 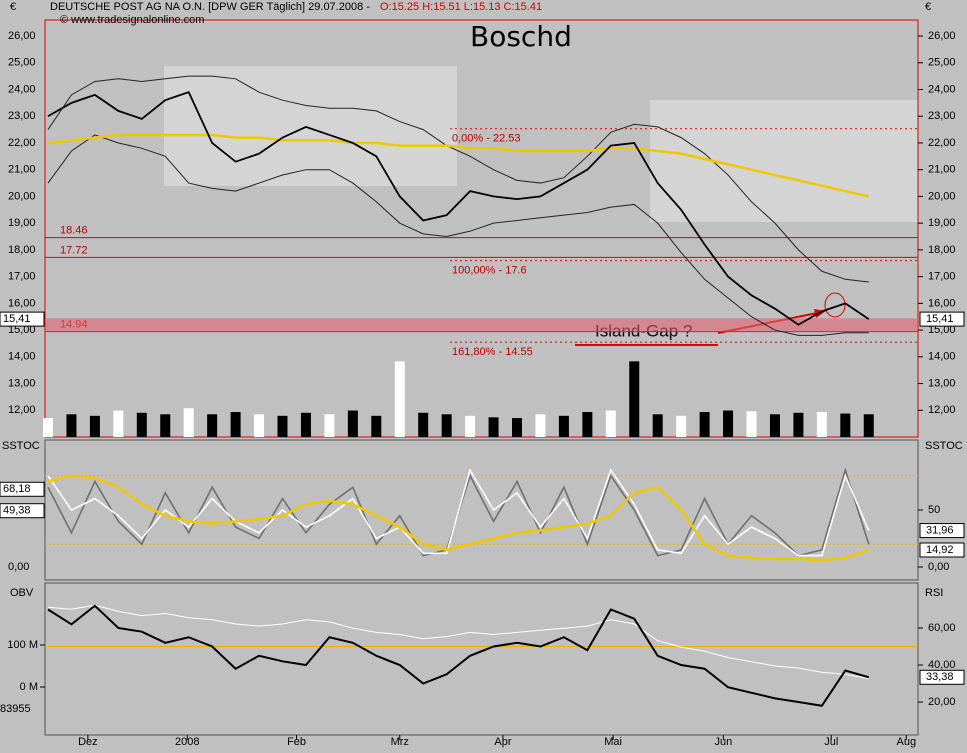 What do you see at coordinates (928, 7) in the screenshot?
I see `currency: €` at bounding box center [928, 7].